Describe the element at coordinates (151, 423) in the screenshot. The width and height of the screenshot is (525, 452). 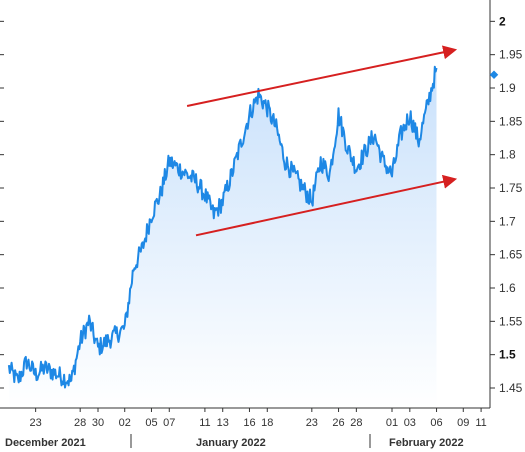
I see `x-tick-label: 05` at that location.